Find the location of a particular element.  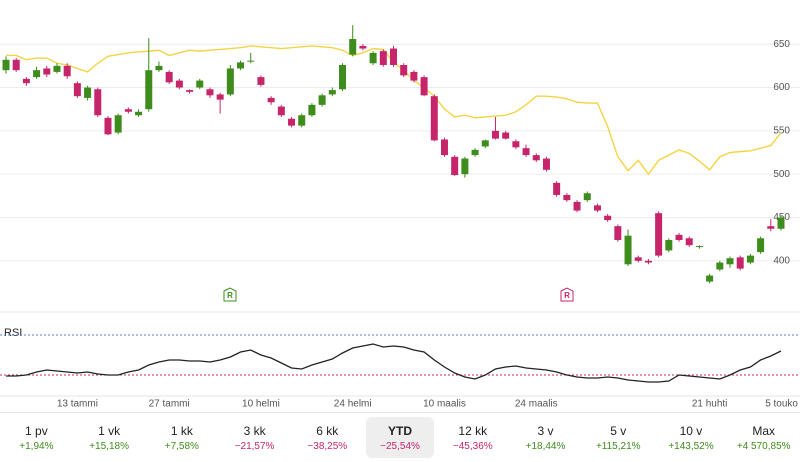

period-button: 3 kk −21,57% is located at coordinates (254, 437).